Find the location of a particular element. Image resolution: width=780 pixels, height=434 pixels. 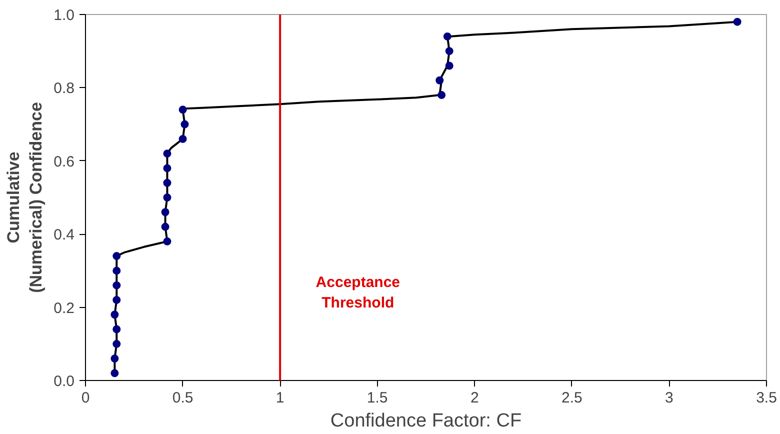

x-tick-label: 2.5 is located at coordinates (572, 398).